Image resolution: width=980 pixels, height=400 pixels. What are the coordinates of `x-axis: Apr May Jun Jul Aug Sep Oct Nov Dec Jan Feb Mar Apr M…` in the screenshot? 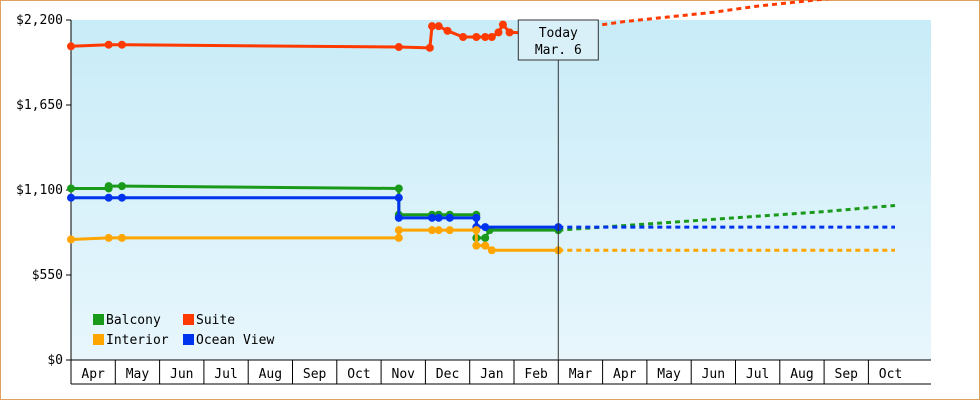 It's located at (500, 372).